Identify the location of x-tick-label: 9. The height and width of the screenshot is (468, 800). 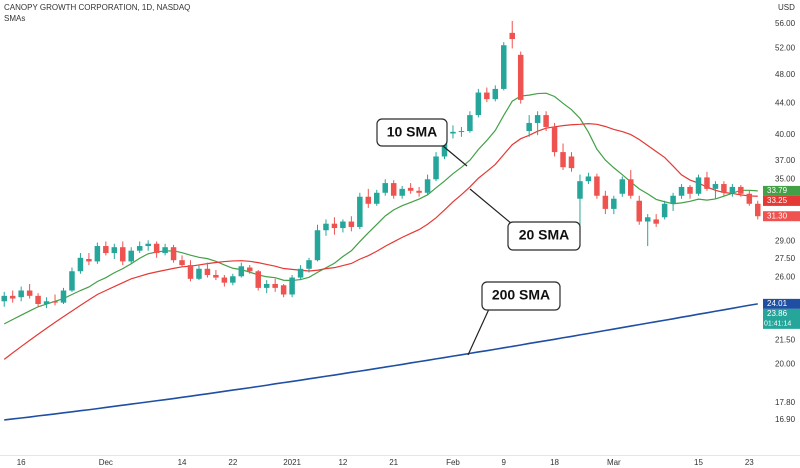
(504, 462).